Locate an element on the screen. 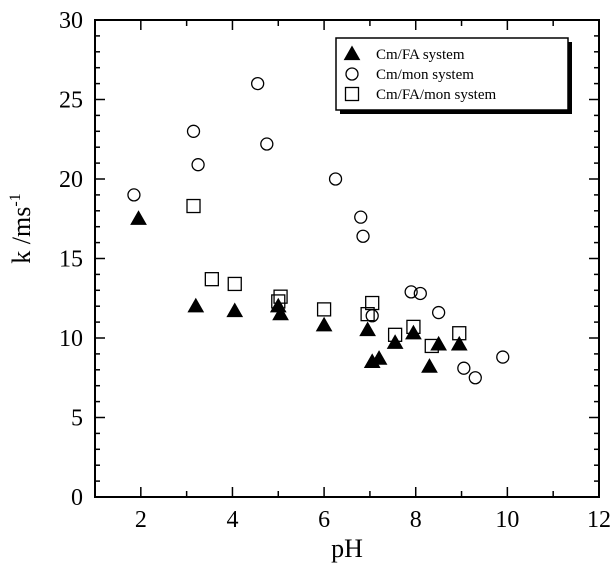 The height and width of the screenshot is (563, 616). legend-marker-open-square is located at coordinates (352, 94).